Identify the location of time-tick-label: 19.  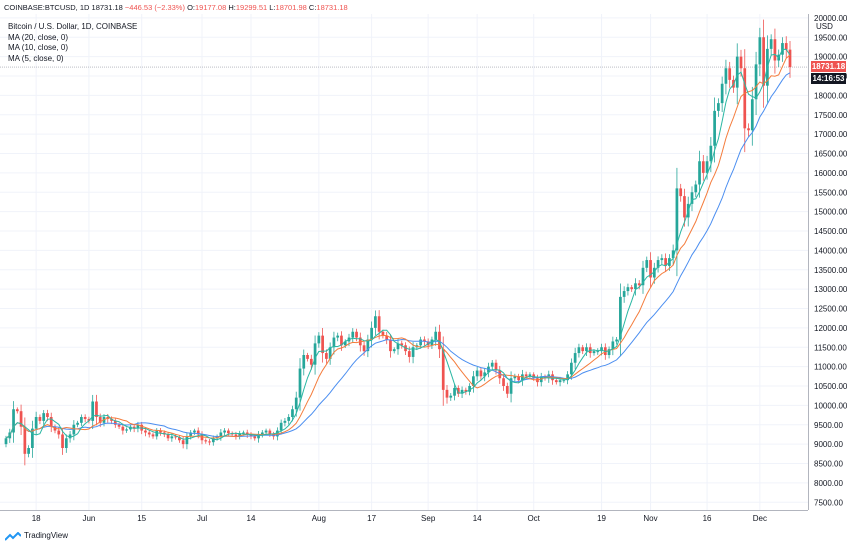
(601, 518).